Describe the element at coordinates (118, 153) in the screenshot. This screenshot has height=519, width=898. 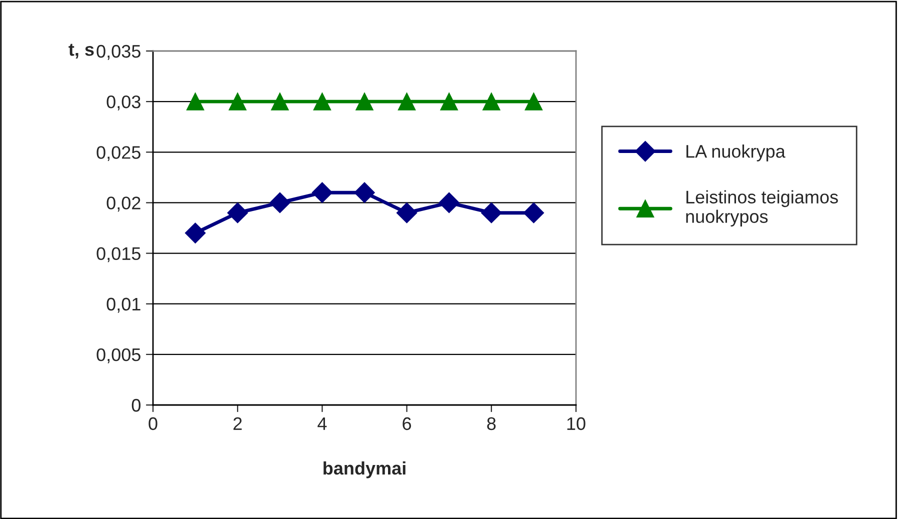
I see `y-tick-label: 0,025` at that location.